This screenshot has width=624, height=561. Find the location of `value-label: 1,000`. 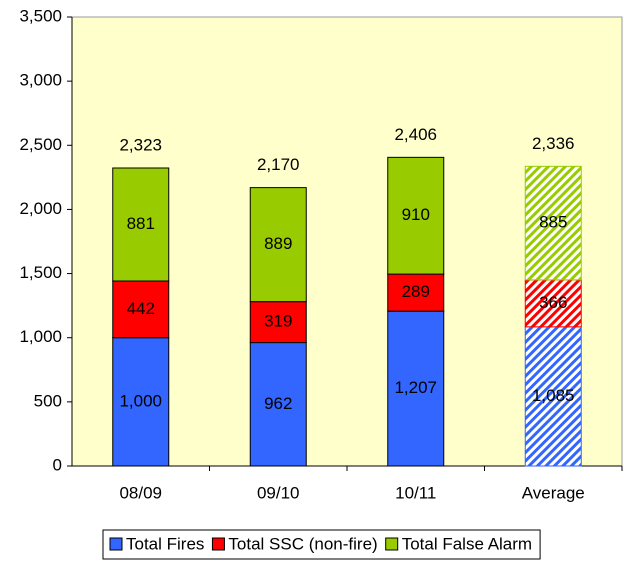

value-label: 1,000 is located at coordinates (140, 400).